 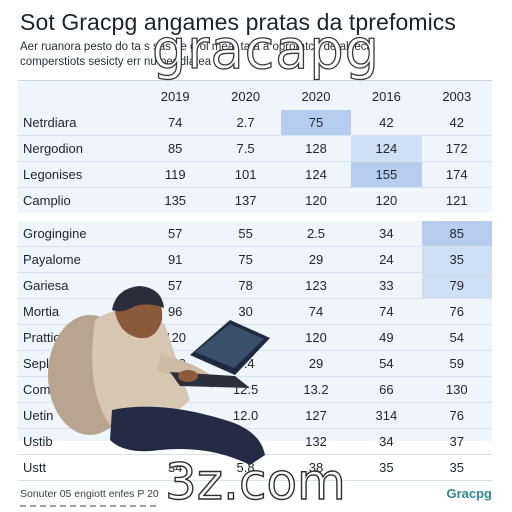 What do you see at coordinates (175, 259) in the screenshot?
I see `table-cell: 91` at bounding box center [175, 259].